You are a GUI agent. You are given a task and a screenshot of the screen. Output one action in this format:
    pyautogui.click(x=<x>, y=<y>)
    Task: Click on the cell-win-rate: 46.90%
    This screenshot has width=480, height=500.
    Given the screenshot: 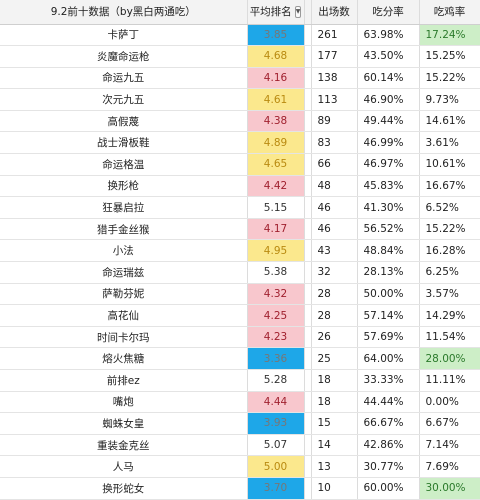 What is the action you would take?
    pyautogui.click(x=388, y=99)
    